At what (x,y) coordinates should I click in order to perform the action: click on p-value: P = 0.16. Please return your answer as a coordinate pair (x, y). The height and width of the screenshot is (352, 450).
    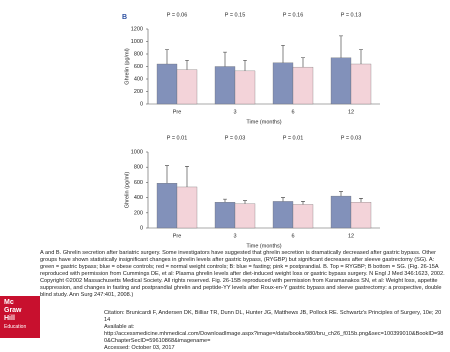
    Looking at the image, I should click on (293, 15).